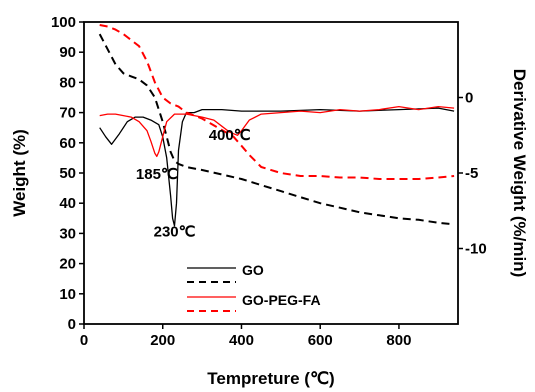  I want to click on y-left-tick-label: 20, so click(67, 264).